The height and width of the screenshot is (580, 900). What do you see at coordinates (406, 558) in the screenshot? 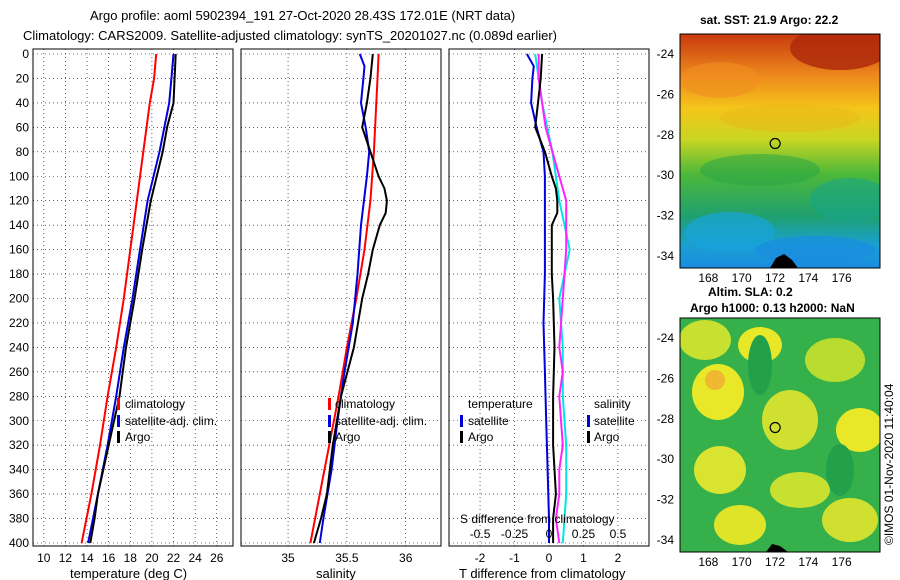
I see `x-tick-label: 36` at bounding box center [406, 558].